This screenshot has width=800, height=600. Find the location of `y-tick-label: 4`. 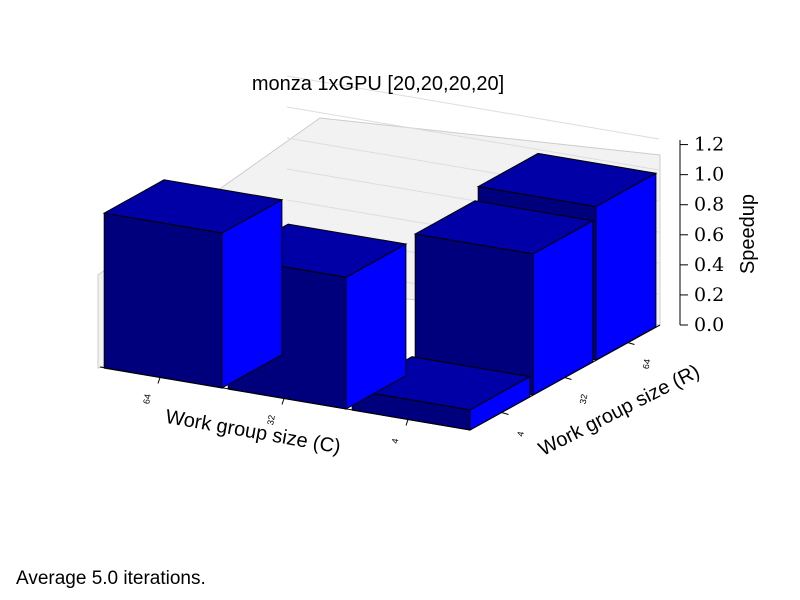

y-tick-label: 4 is located at coordinates (520, 434).